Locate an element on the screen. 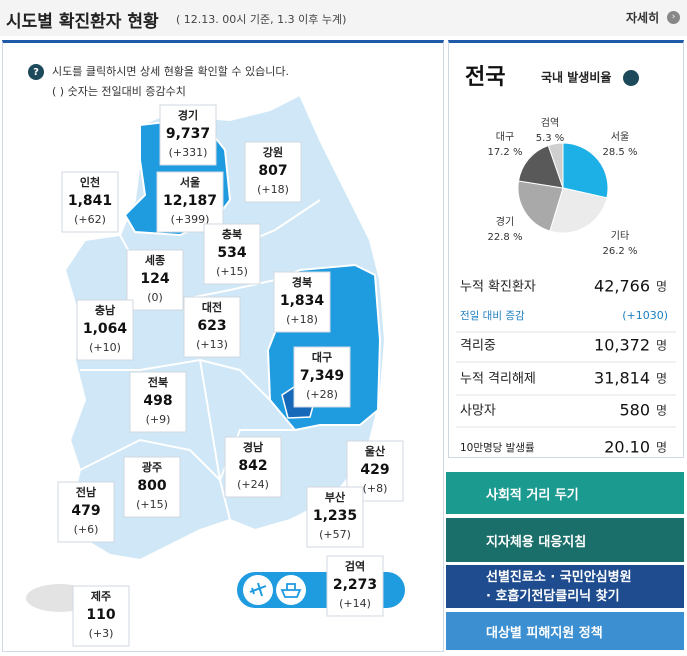 The height and width of the screenshot is (656, 687). region-name: 경기 is located at coordinates (188, 115).